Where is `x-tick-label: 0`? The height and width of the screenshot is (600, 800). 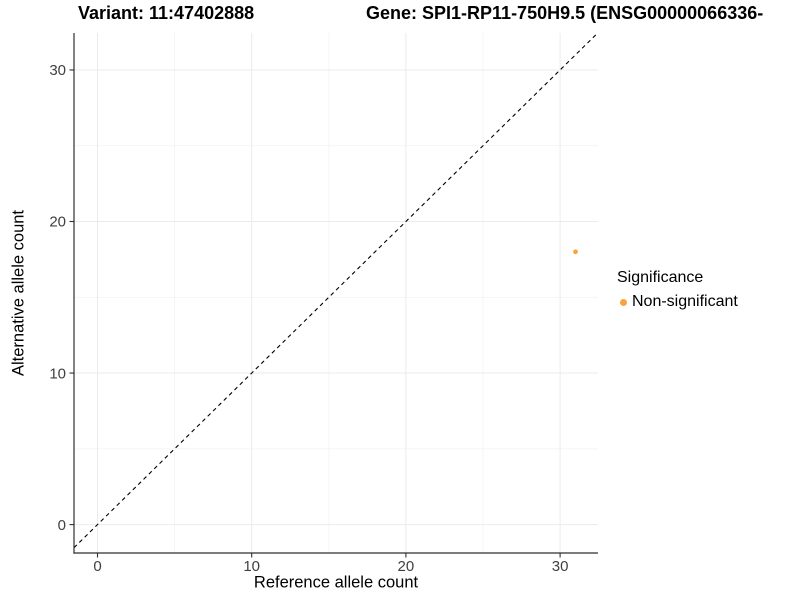 x-tick-label: 0 is located at coordinates (97, 566).